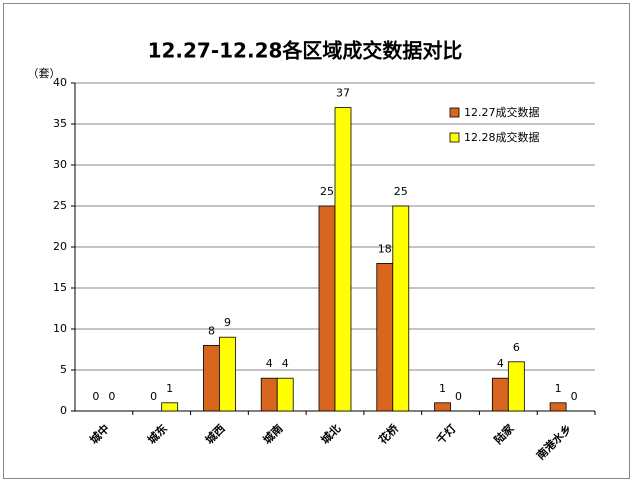 The image size is (634, 482). I want to click on data-label: 6, so click(516, 347).